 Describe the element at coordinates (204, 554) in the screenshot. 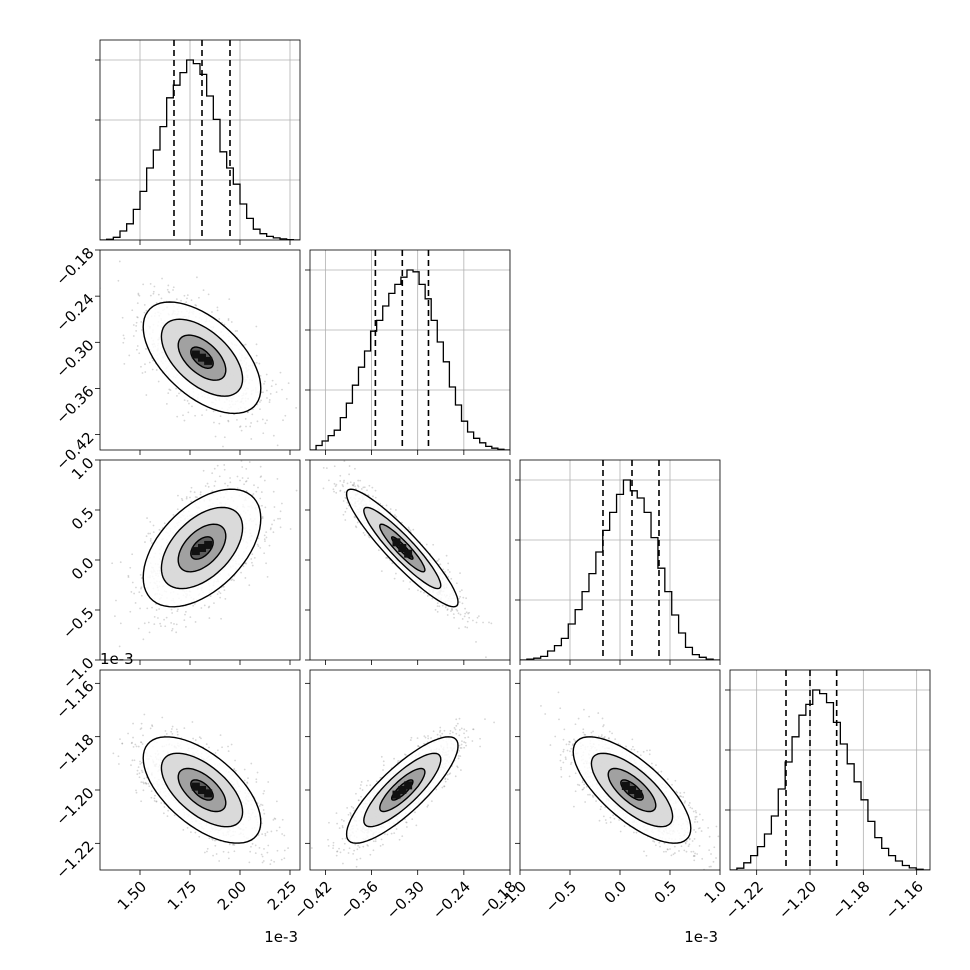

I see `panel-contents` at that location.